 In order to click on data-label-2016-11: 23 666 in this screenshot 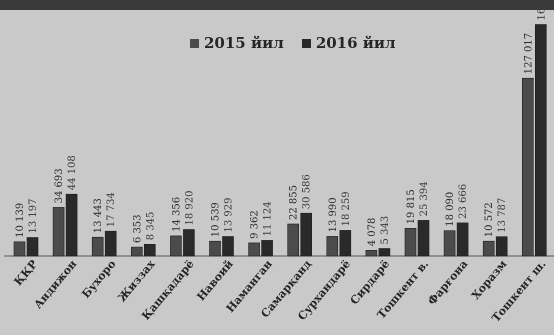, I will do `click(463, 201)`.